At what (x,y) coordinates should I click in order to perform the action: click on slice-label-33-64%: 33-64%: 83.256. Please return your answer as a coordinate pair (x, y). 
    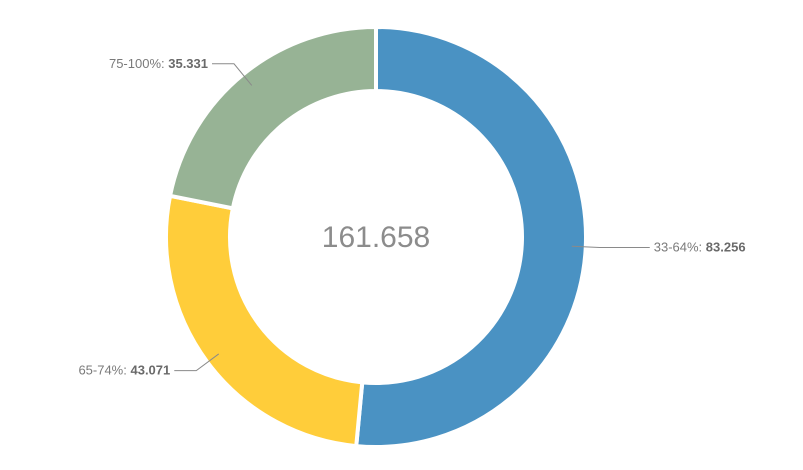
    Looking at the image, I should click on (700, 247).